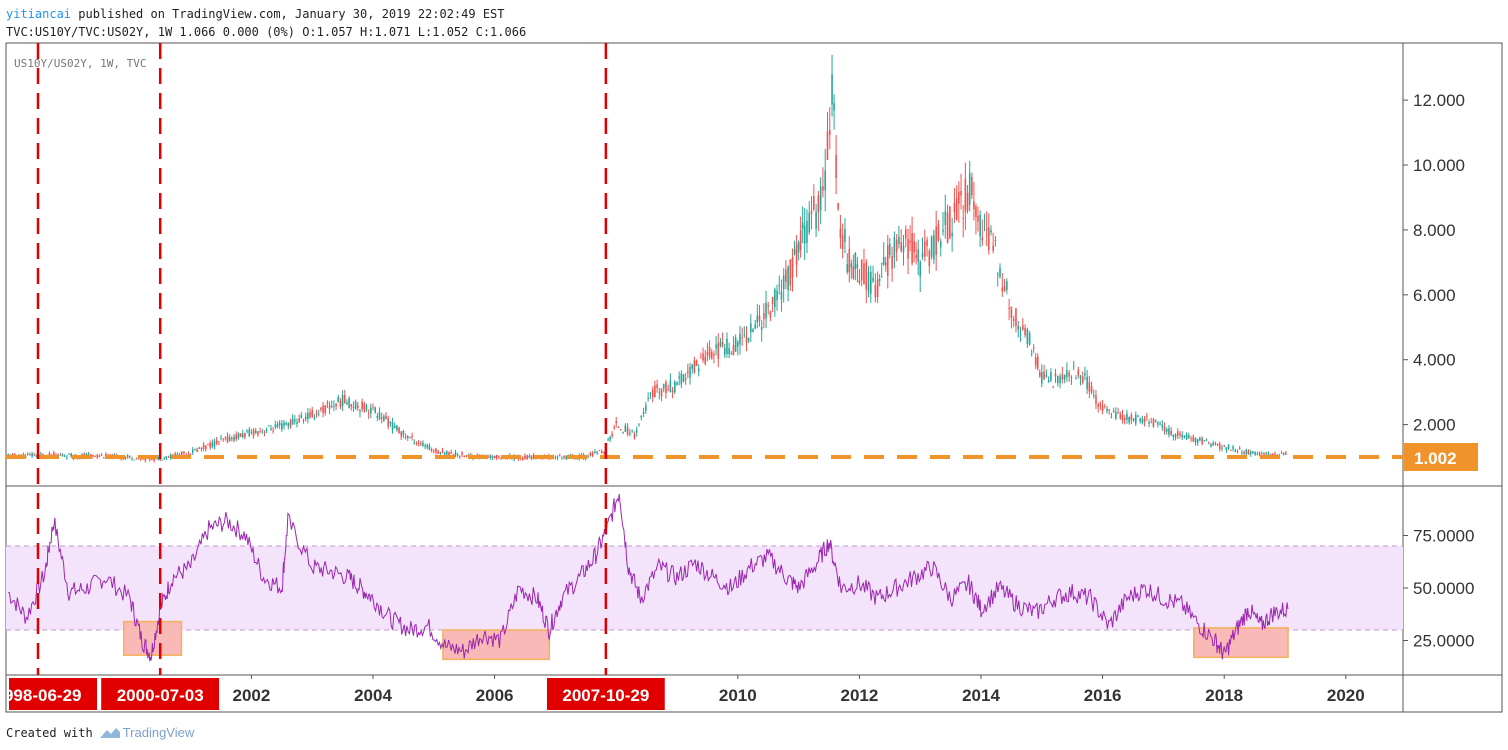 This screenshot has height=750, width=1508. Describe the element at coordinates (39, 14) in the screenshot. I see `author-link: yitiancai` at that location.